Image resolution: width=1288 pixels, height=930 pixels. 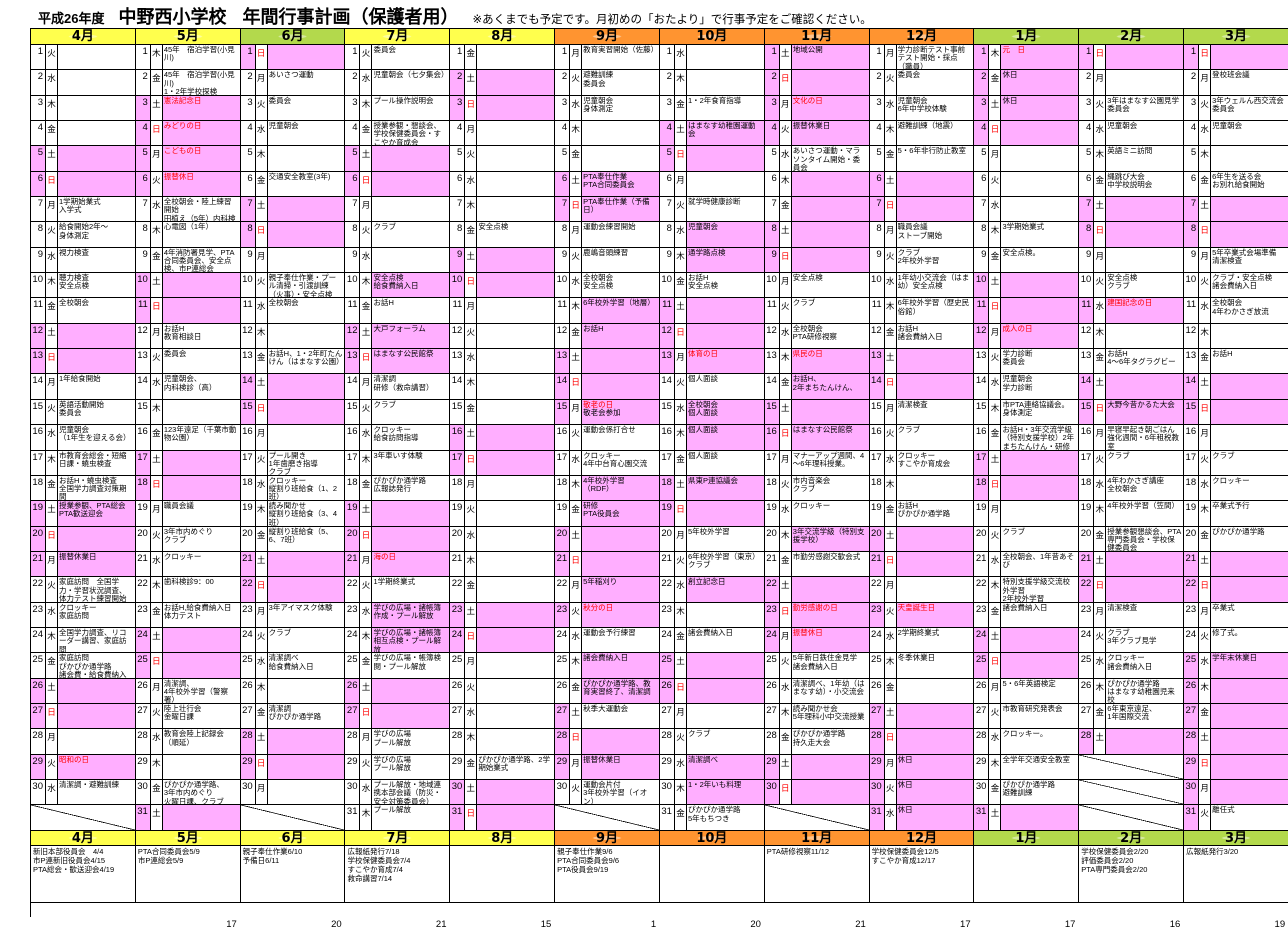 I want to click on day-number: 5, so click(x=1192, y=159).